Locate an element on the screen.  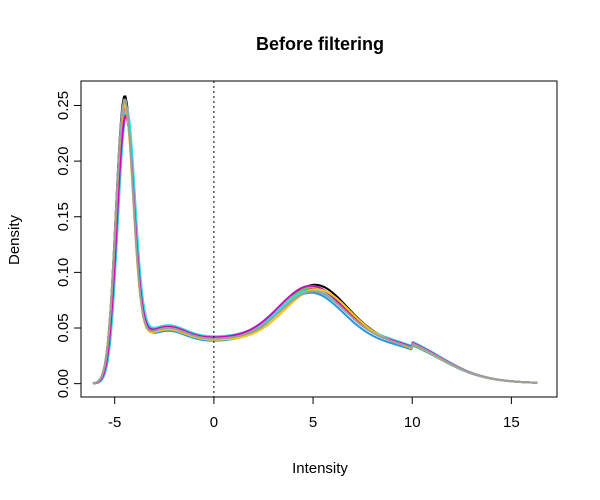
y-tick-label: 0.15 is located at coordinates (63, 216).